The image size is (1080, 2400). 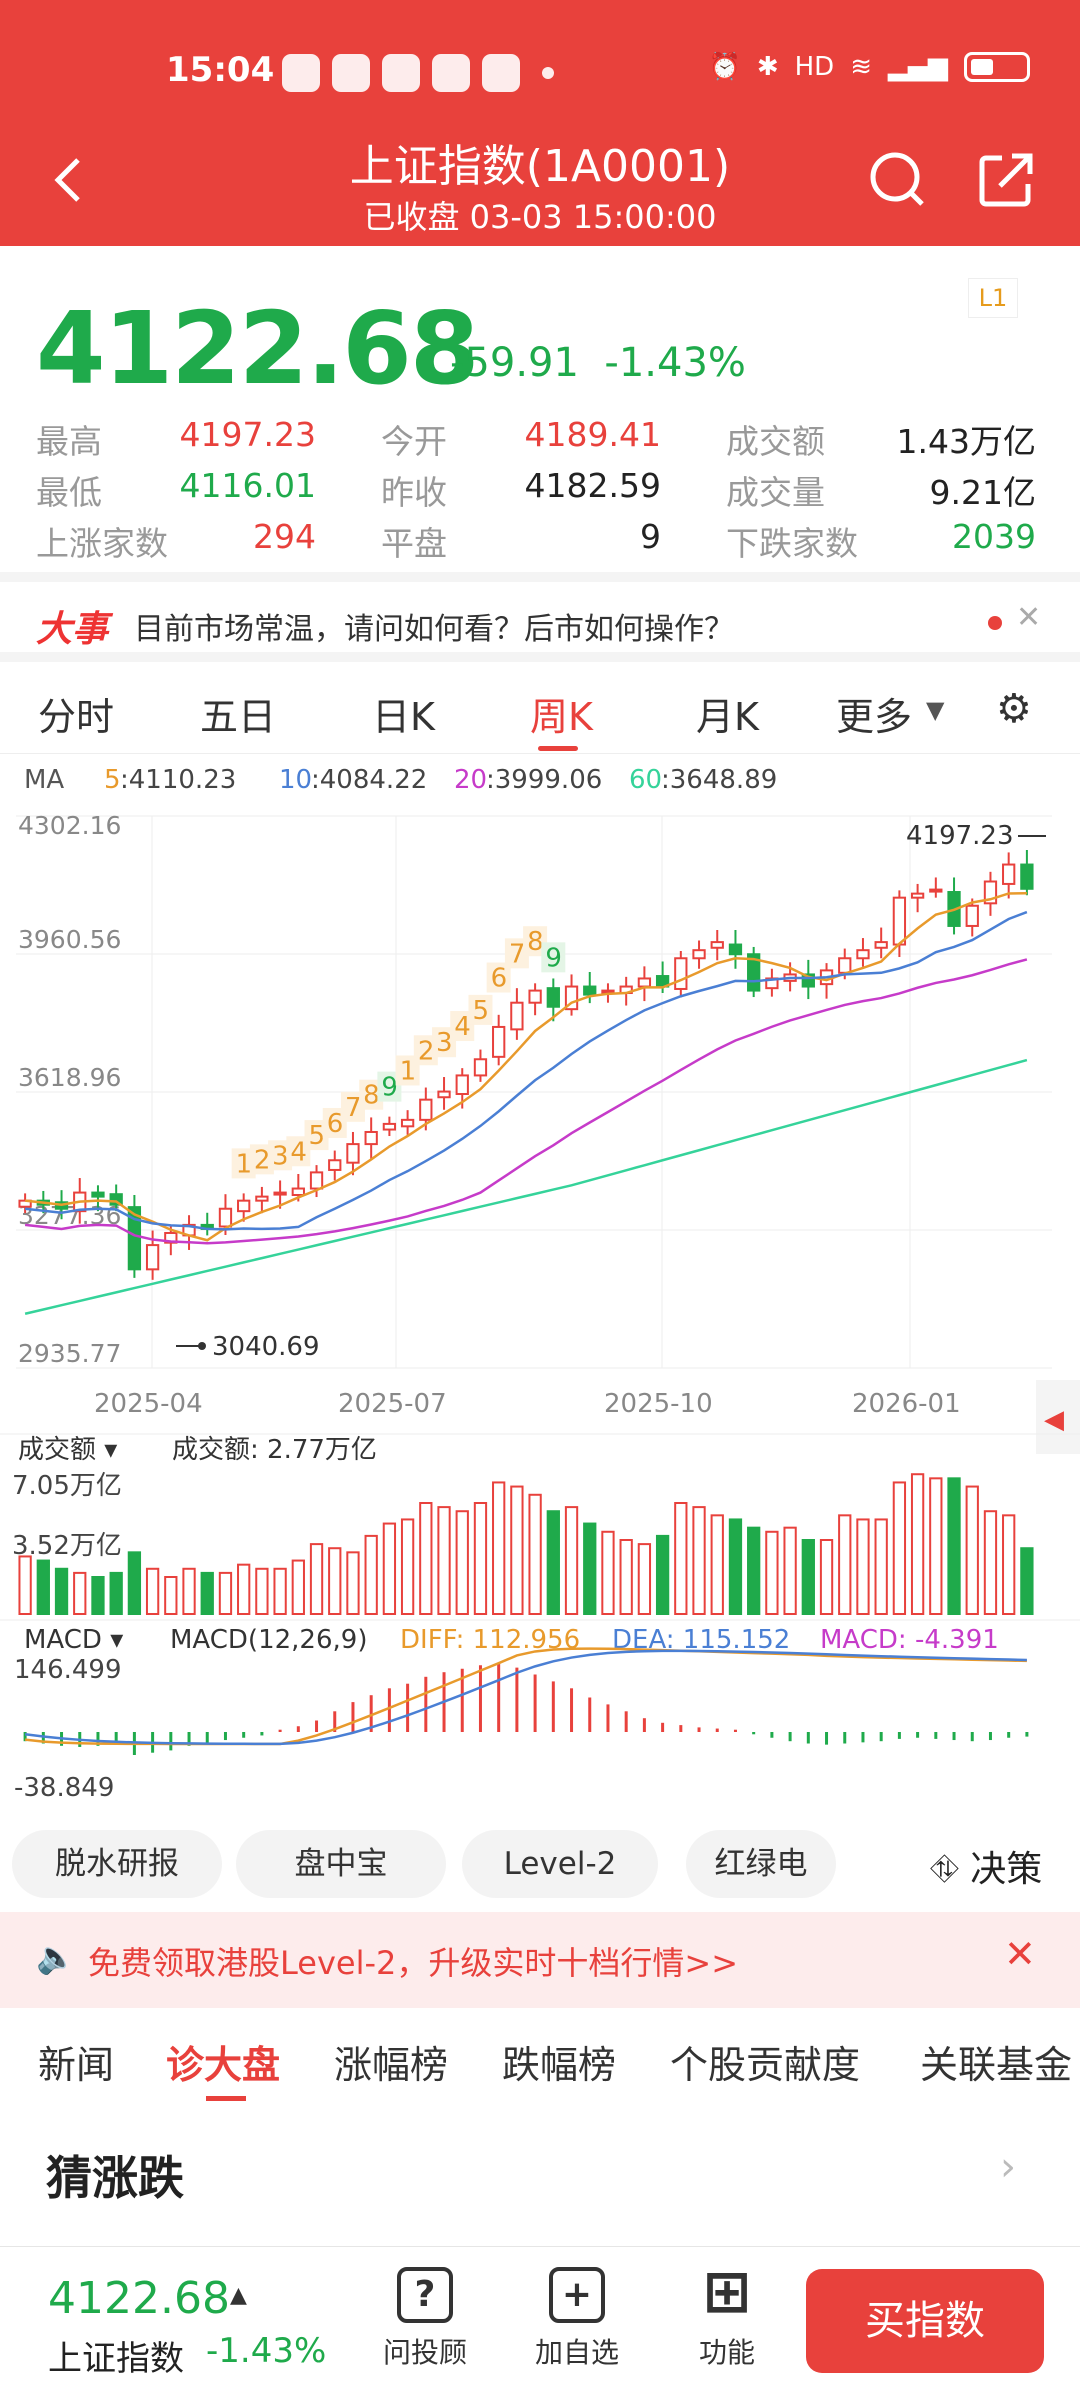 What do you see at coordinates (727, 717) in the screenshot?
I see `tab-4: 月K` at bounding box center [727, 717].